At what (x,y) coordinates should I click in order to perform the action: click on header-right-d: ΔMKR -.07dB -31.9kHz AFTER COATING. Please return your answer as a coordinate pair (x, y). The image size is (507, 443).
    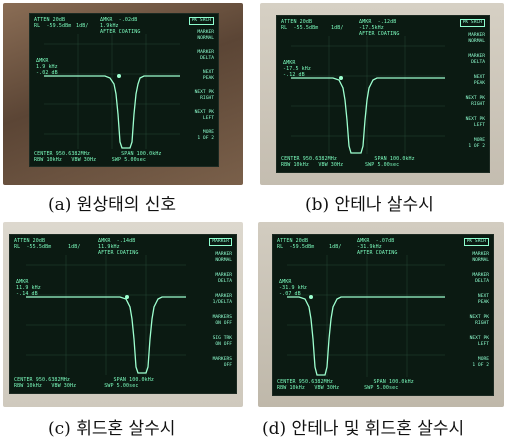
    Looking at the image, I should click on (377, 247).